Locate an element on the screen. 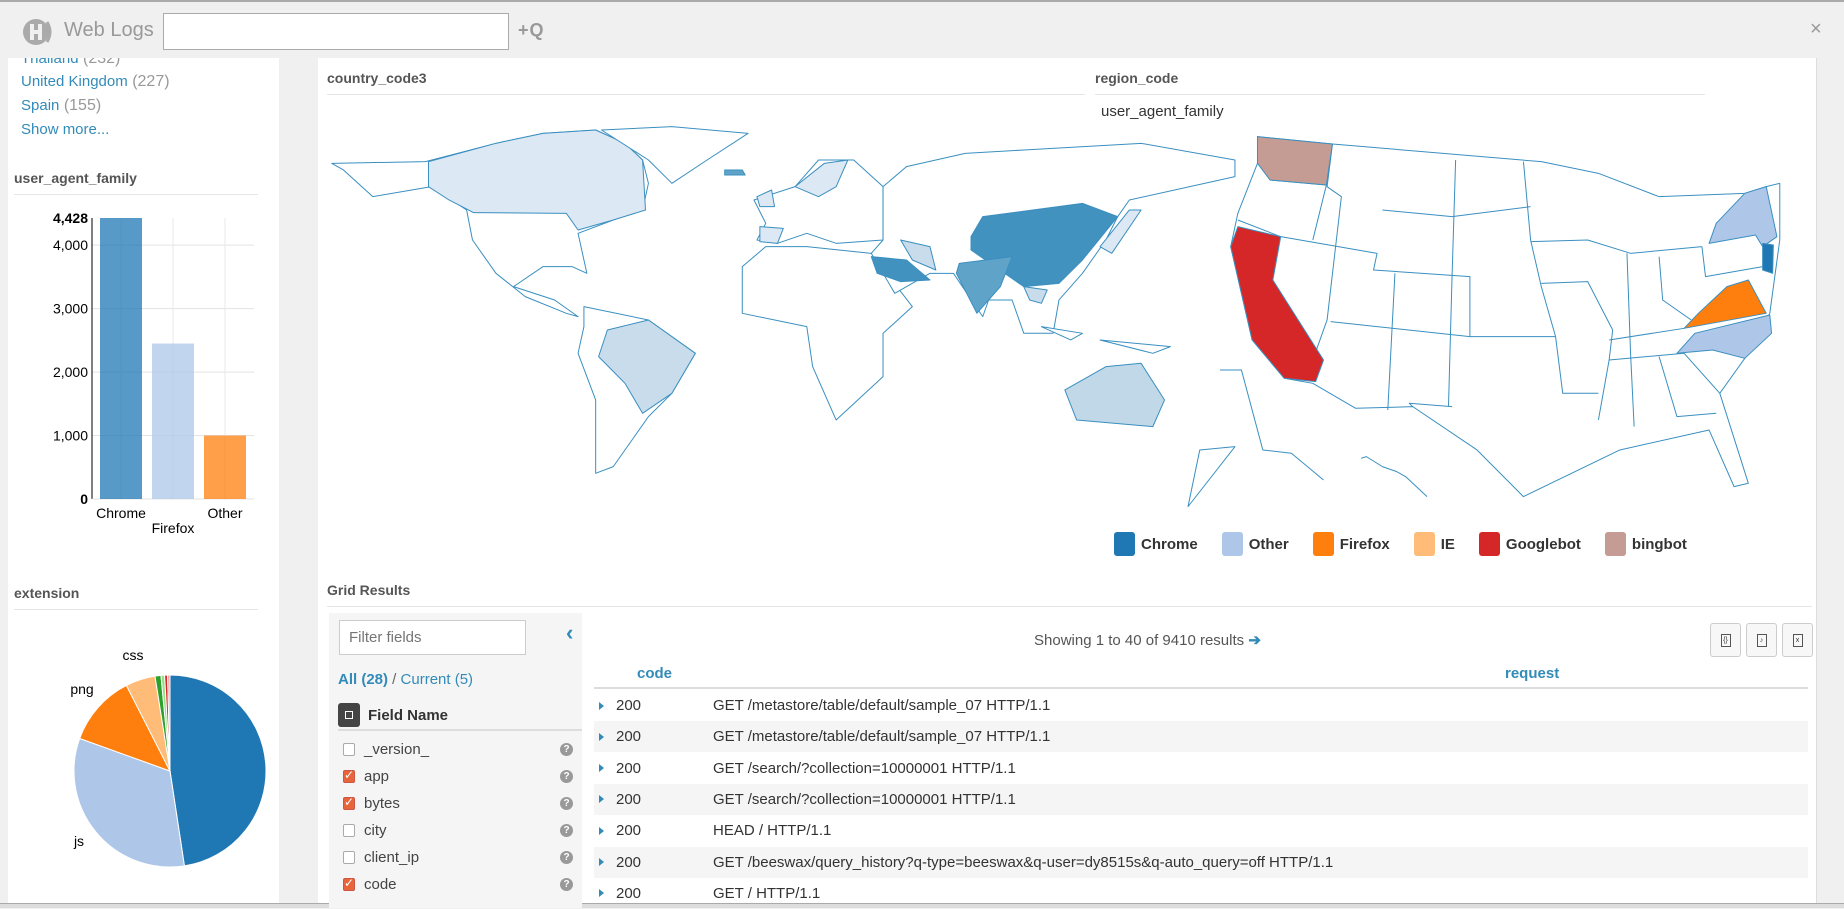 This screenshot has width=1844, height=909. select-all-toggle is located at coordinates (349, 715).